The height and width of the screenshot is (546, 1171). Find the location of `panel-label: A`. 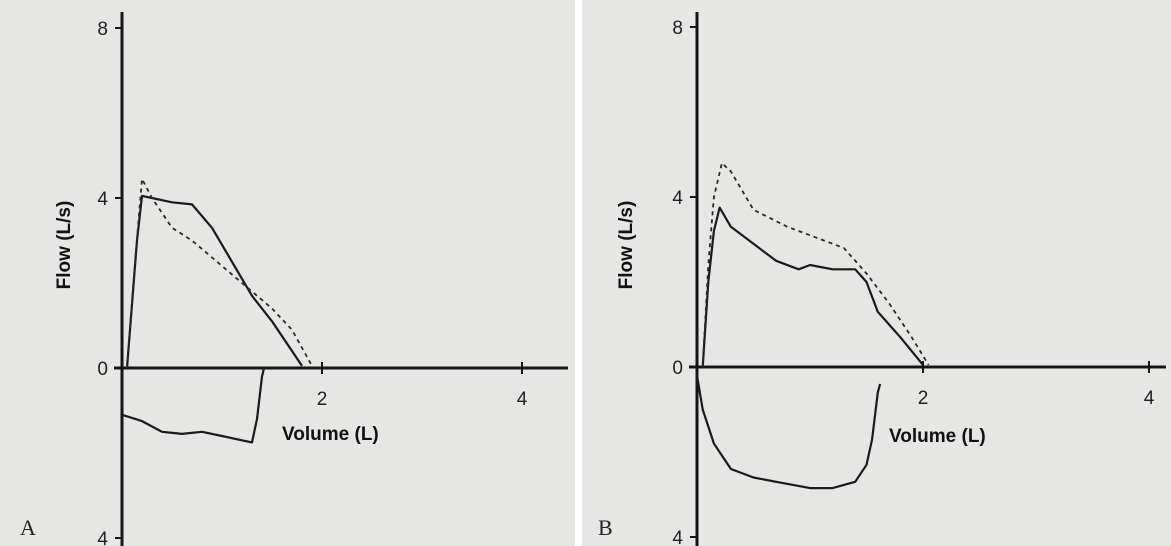

panel-label: A is located at coordinates (28, 527).